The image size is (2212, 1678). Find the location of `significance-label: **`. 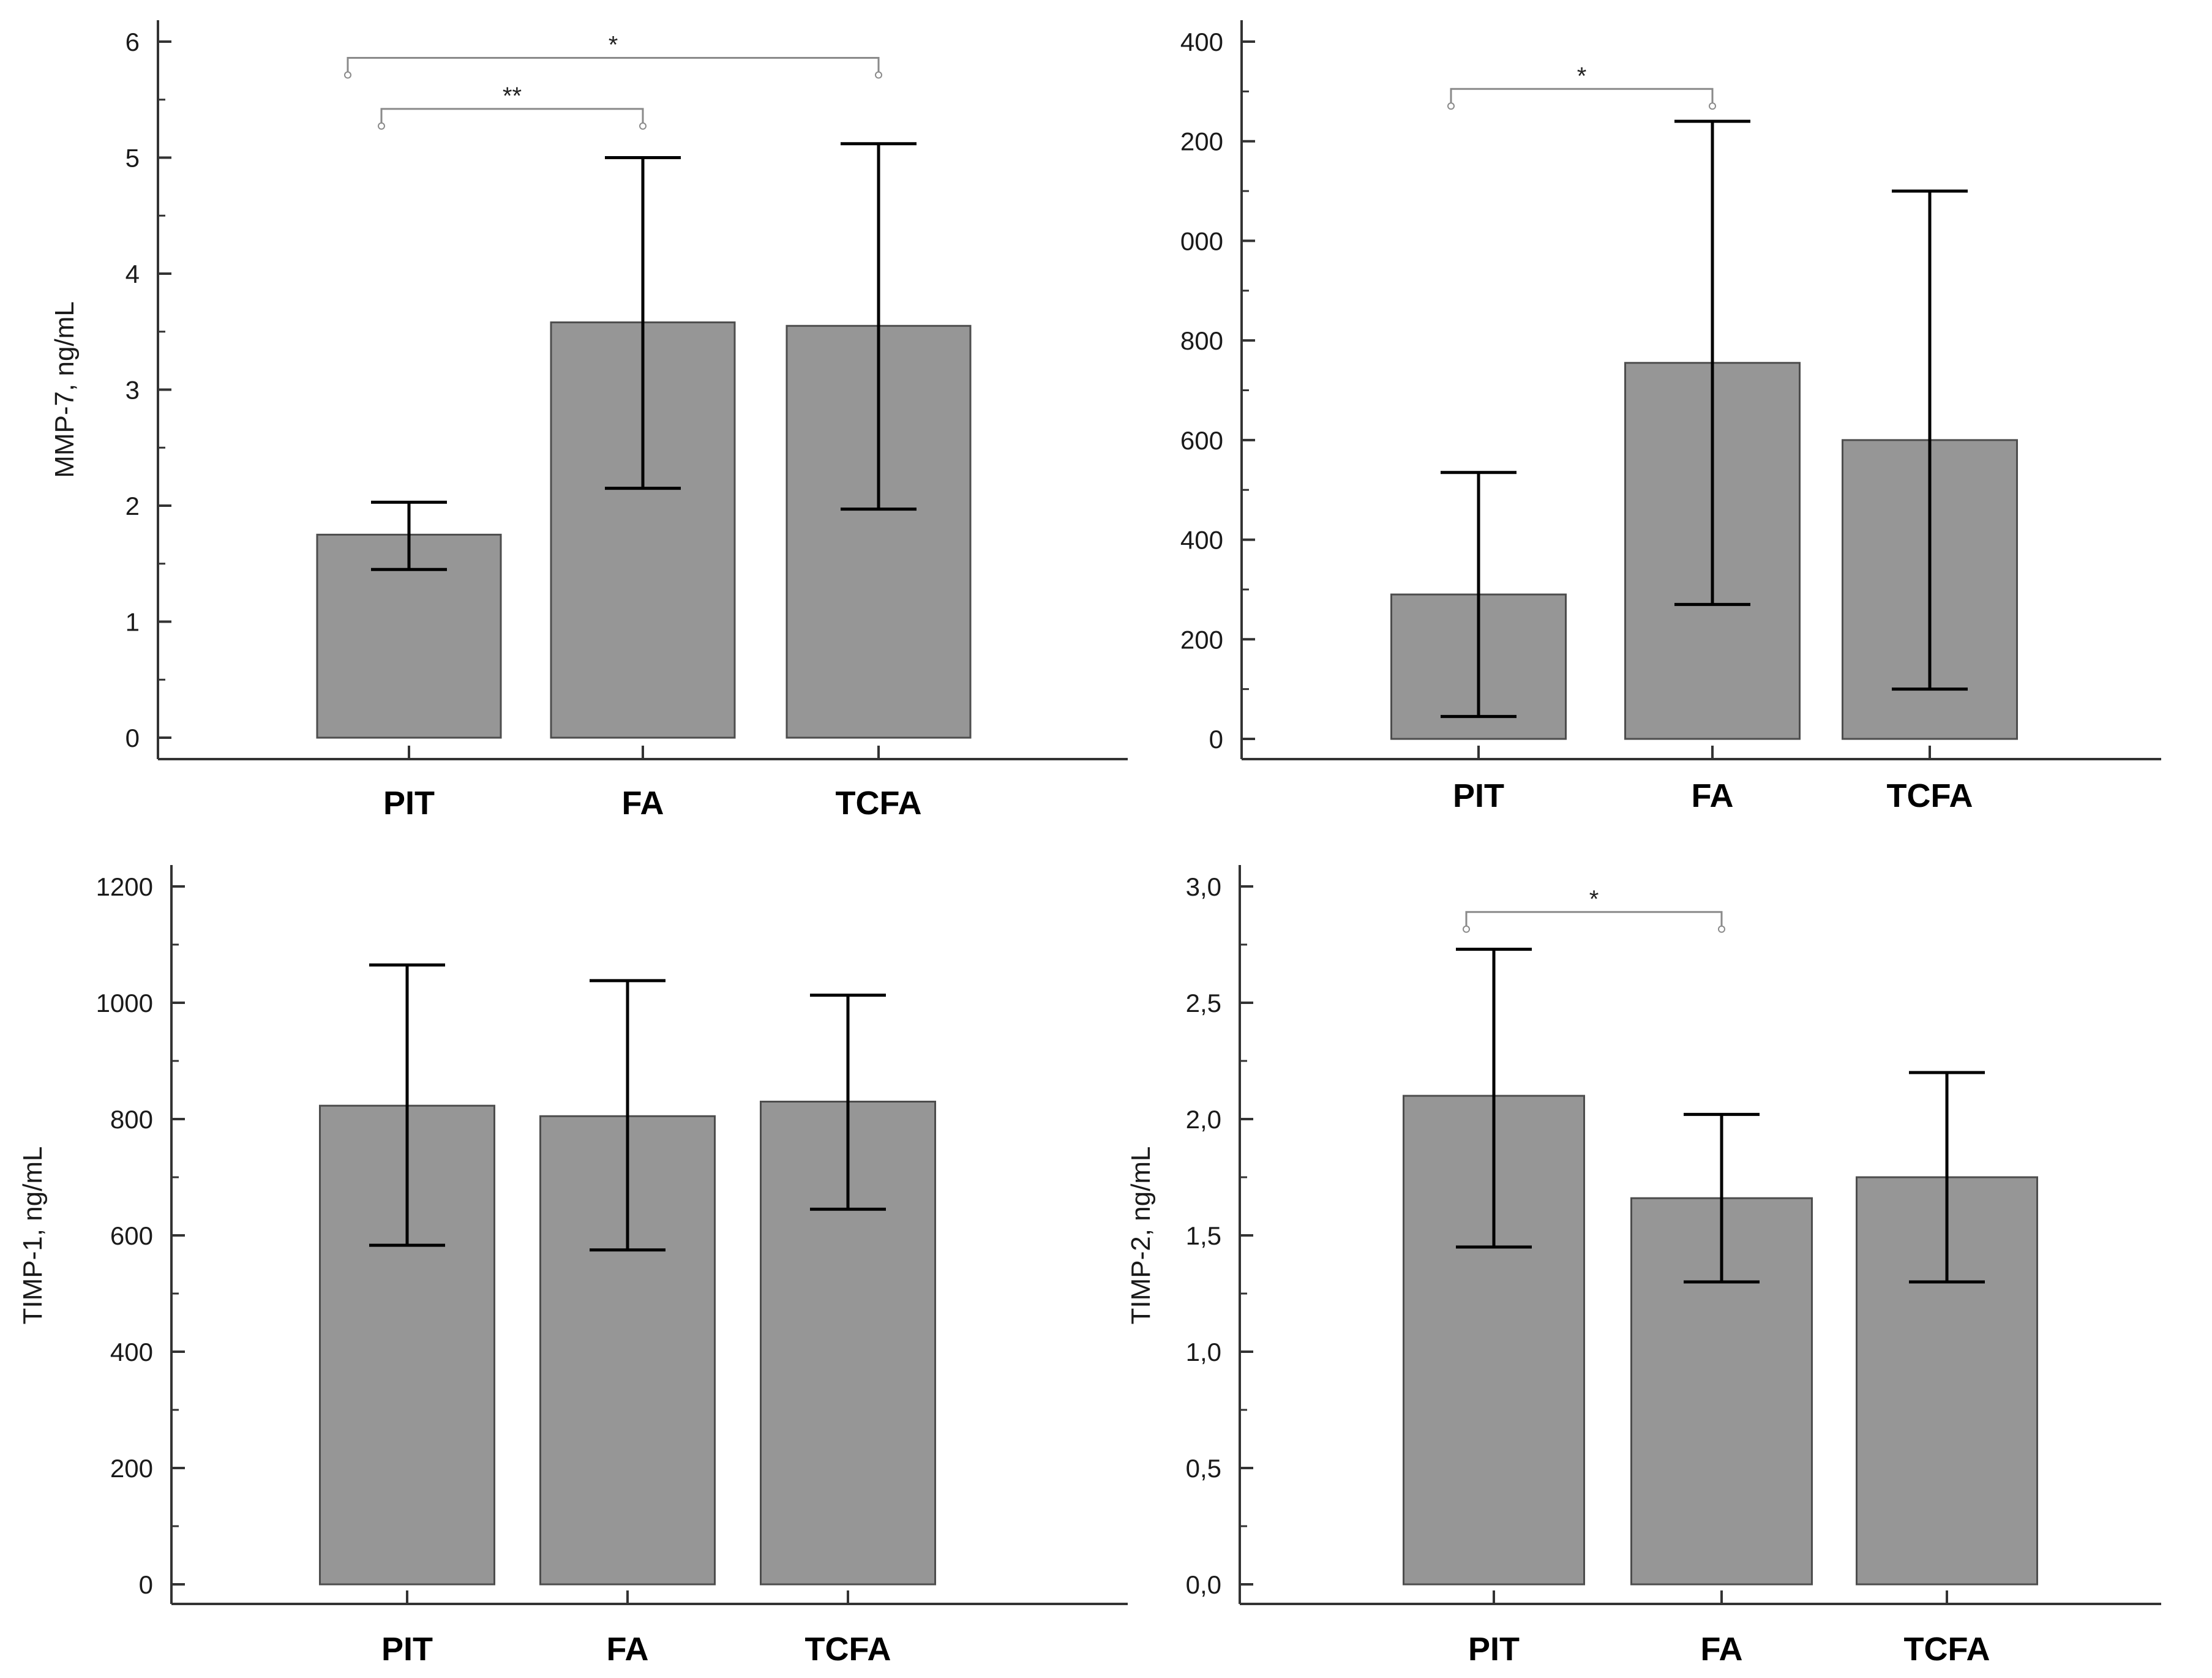

significance-label: ** is located at coordinates (512, 96).